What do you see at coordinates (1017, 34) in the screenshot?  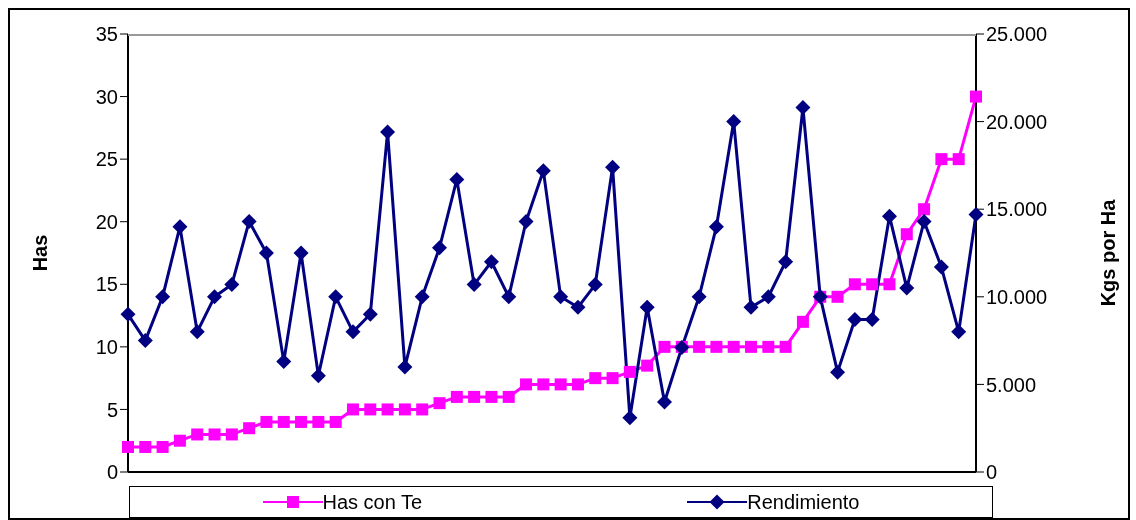 I see `y2-tick-label: 25.000` at bounding box center [1017, 34].